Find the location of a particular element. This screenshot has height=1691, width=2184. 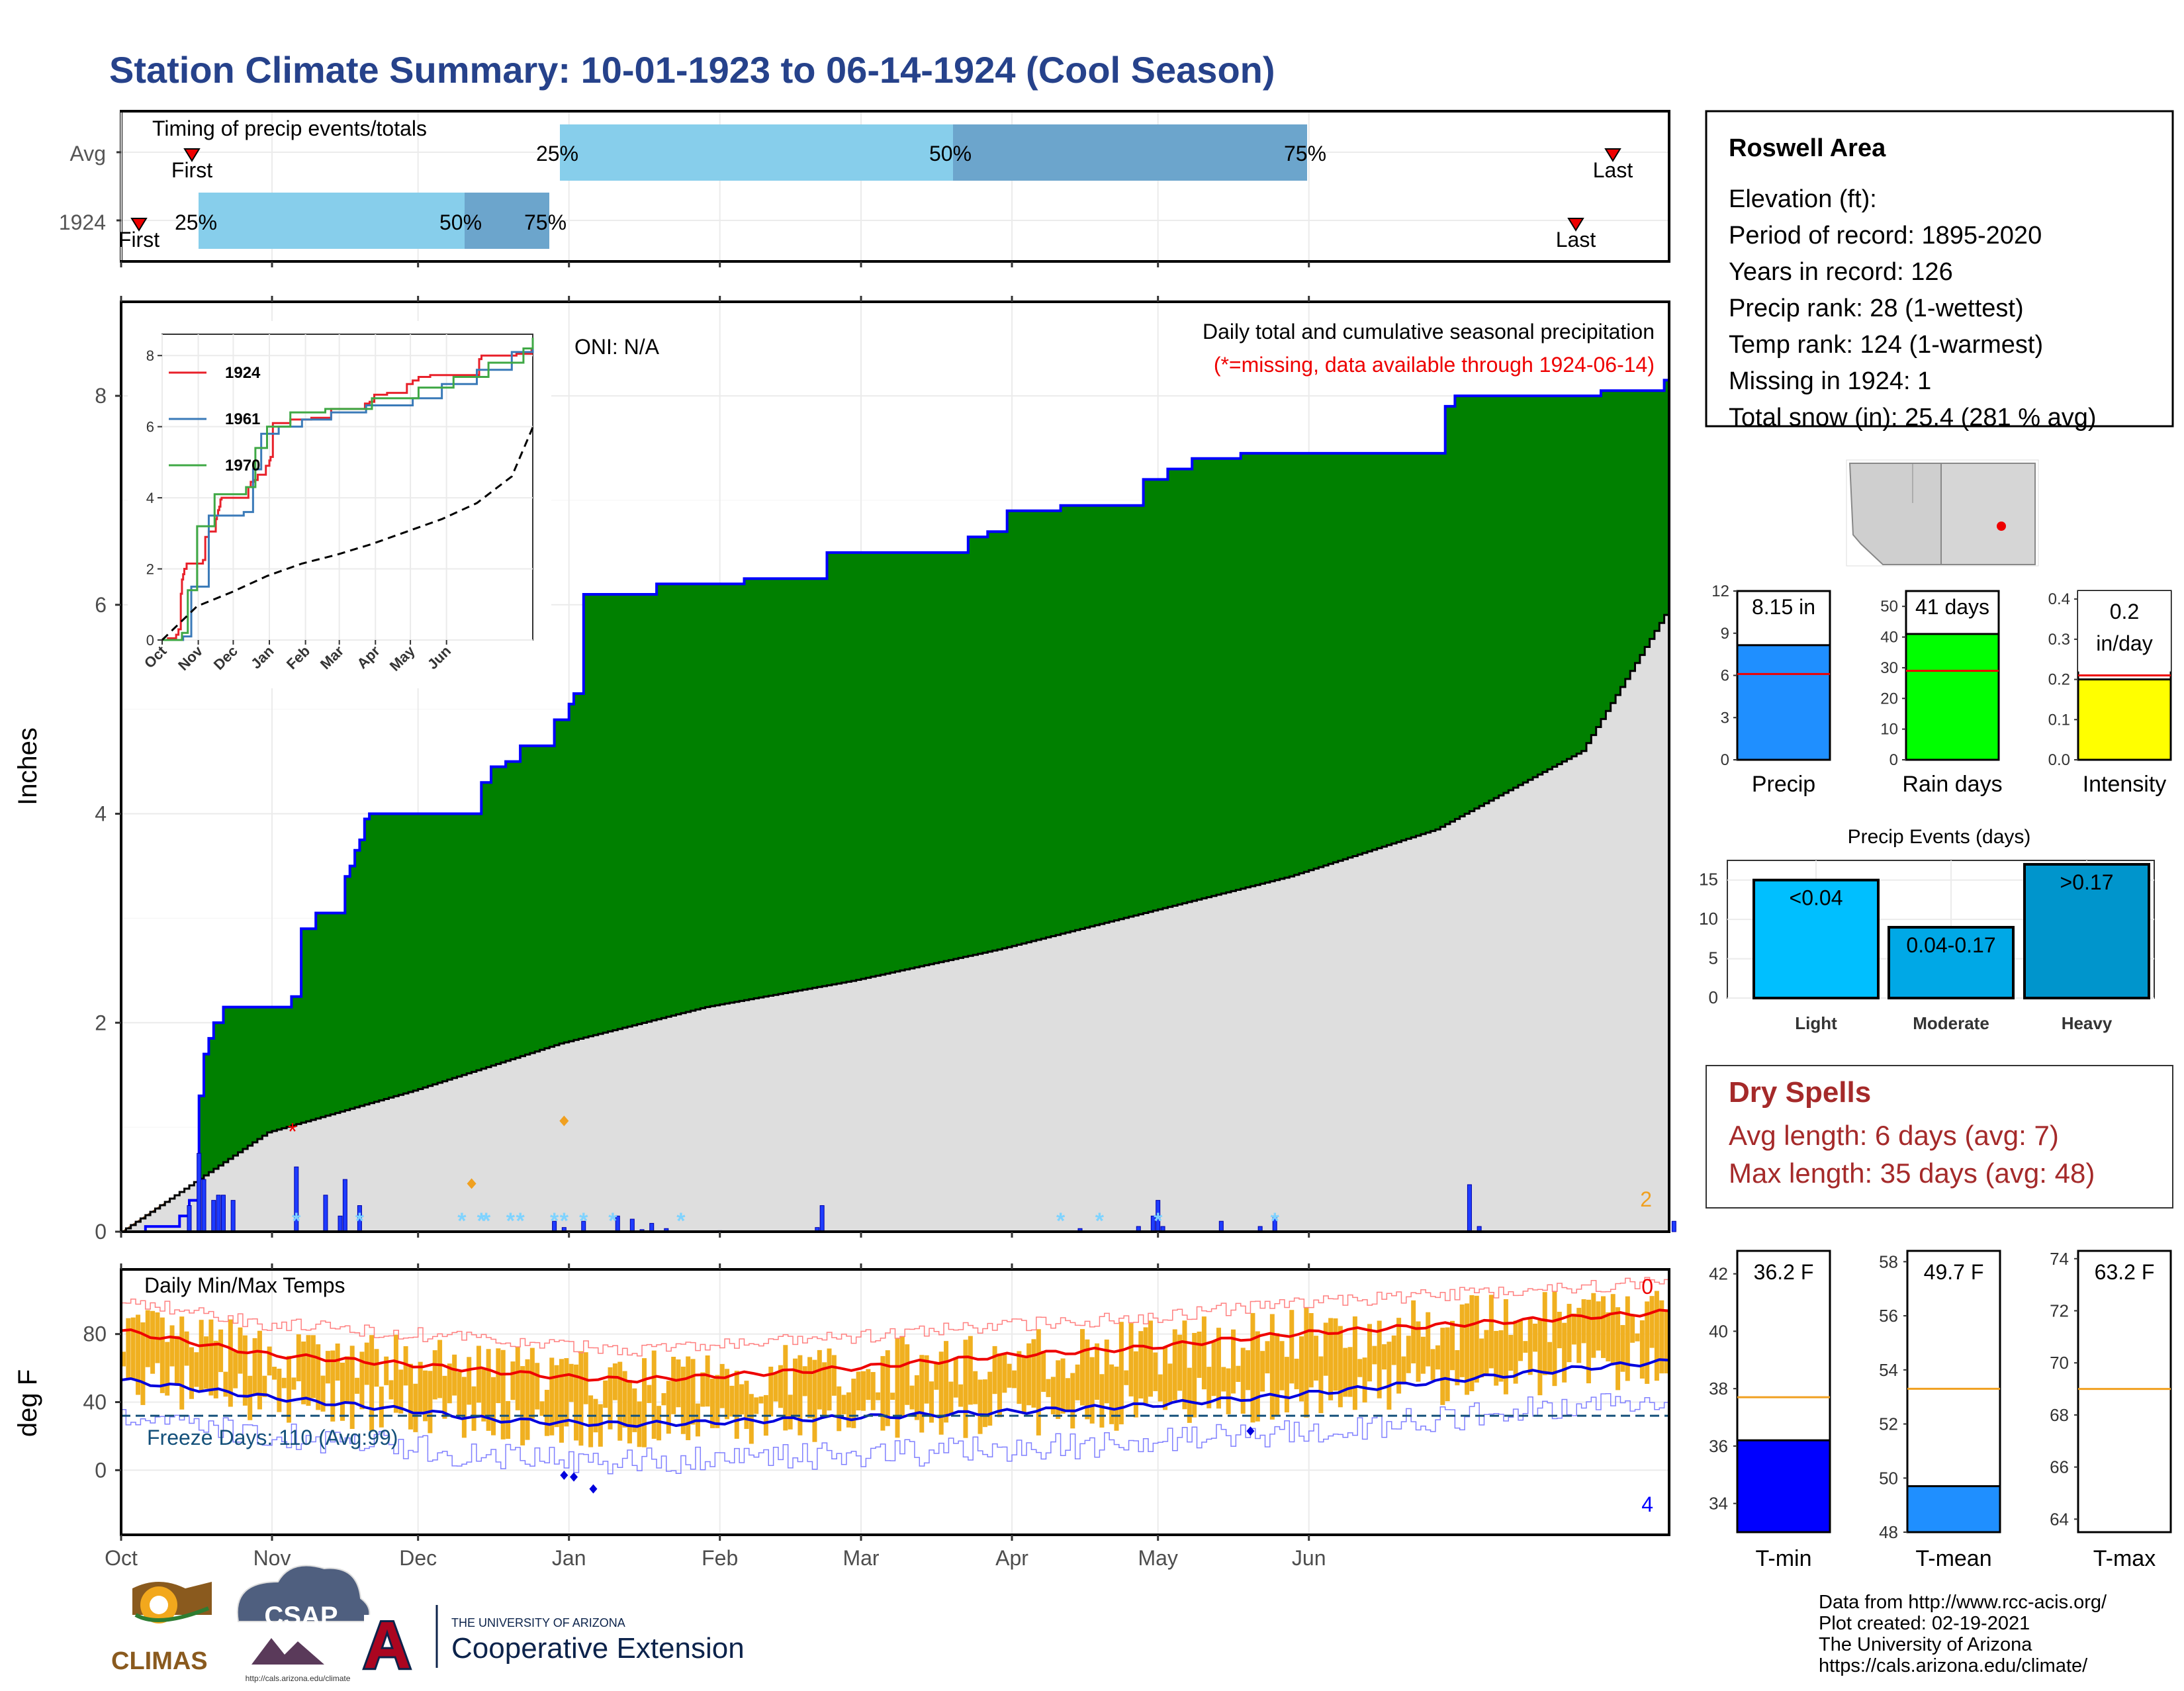

temp-summary-tick-label: 36 is located at coordinates (1718, 1446).